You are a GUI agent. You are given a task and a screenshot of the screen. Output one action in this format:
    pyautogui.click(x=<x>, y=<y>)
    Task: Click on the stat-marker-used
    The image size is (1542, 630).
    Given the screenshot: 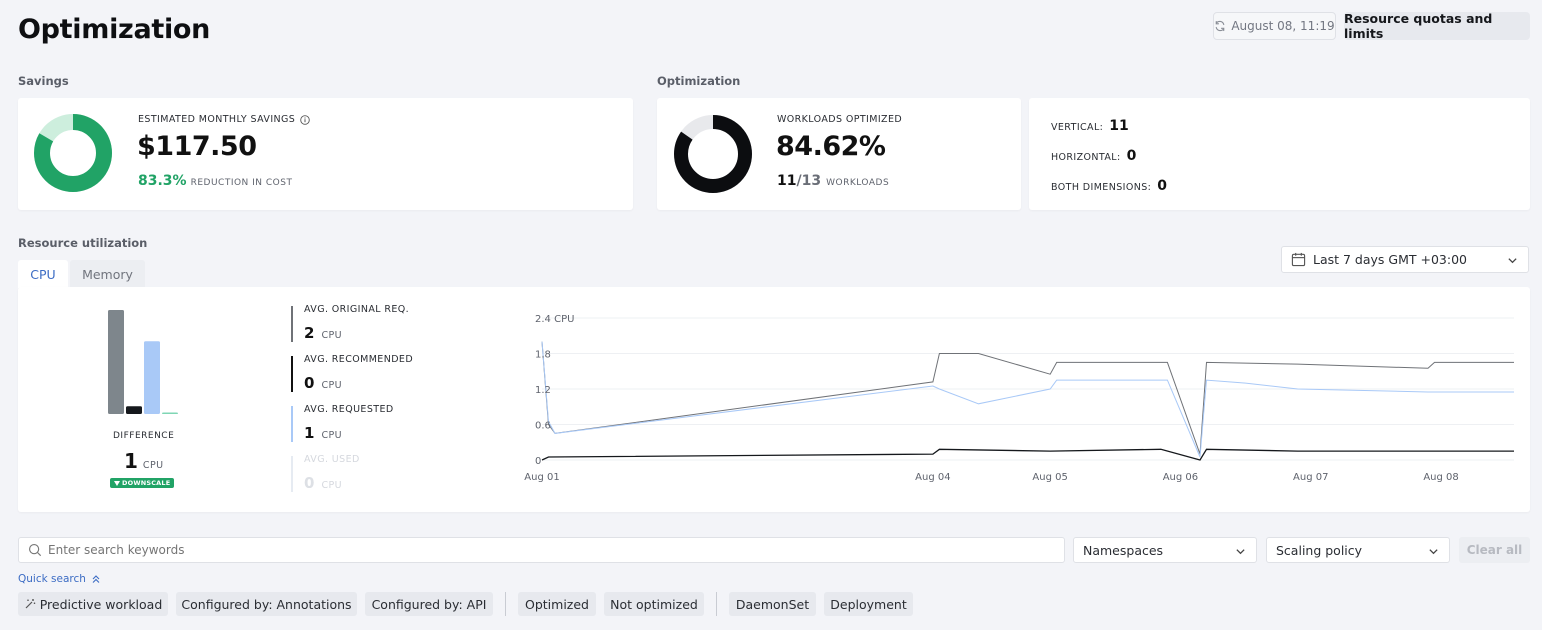 What is the action you would take?
    pyautogui.click(x=292, y=474)
    